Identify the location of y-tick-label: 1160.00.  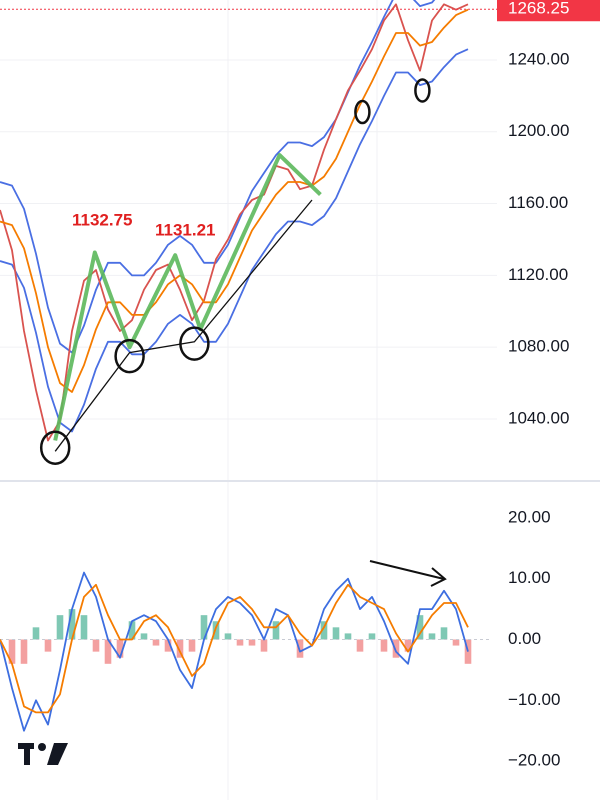
(538, 202).